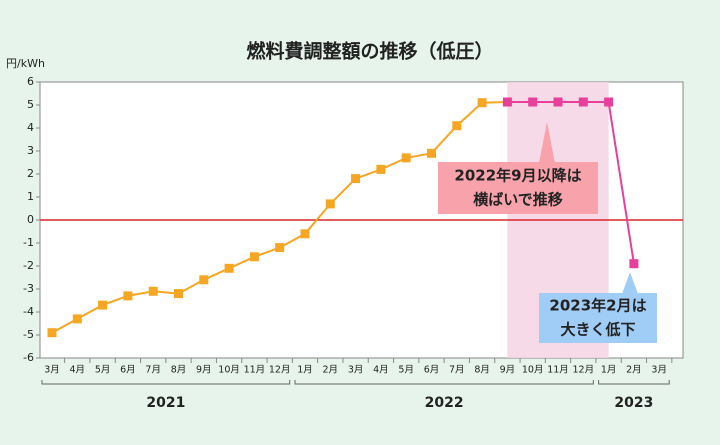 The width and height of the screenshot is (720, 445). Describe the element at coordinates (518, 200) in the screenshot. I see `annotation-text: 横ばいで推移` at that location.